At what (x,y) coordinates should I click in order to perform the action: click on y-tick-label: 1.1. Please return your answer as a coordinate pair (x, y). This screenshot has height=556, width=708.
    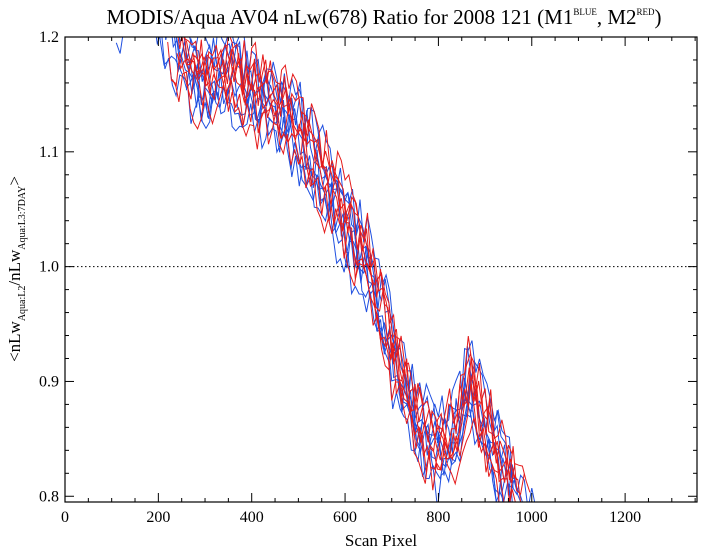
    Looking at the image, I should click on (49, 152).